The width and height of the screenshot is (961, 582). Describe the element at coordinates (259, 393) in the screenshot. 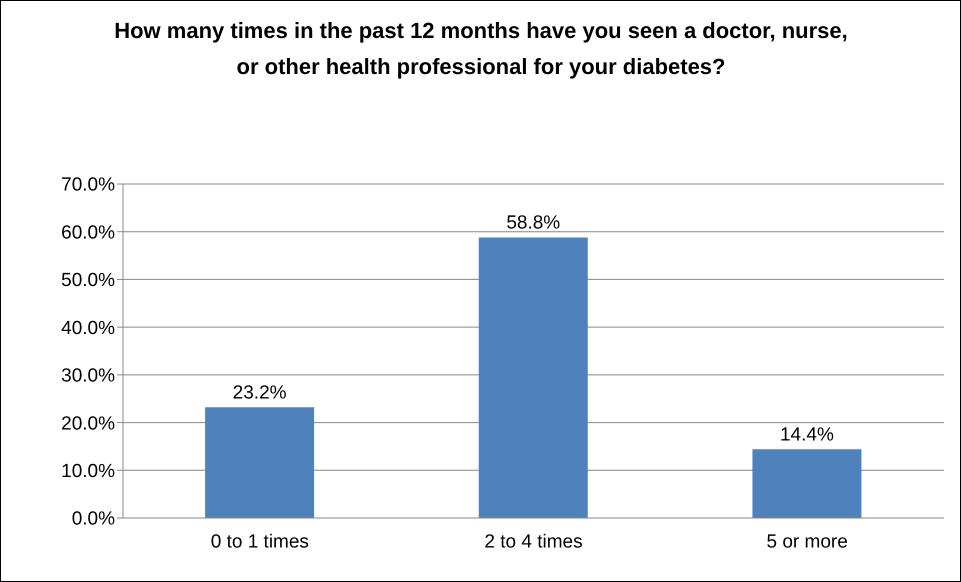

I see `data-label: 23.2%` at that location.